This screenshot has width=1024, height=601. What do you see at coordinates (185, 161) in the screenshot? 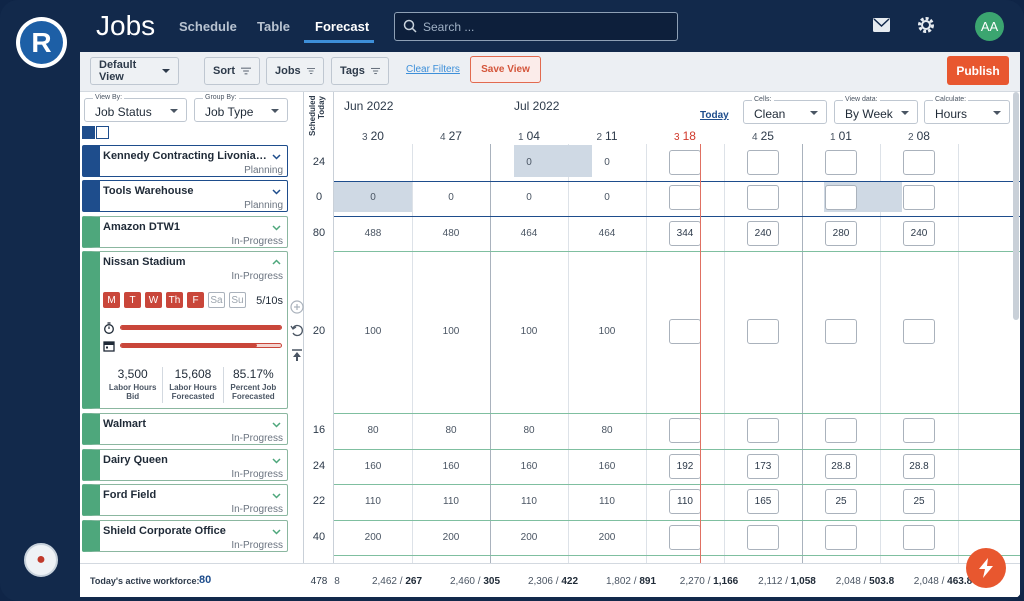
I see `job-card: Kennedy Contracting Livonia S... Planning` at bounding box center [185, 161].